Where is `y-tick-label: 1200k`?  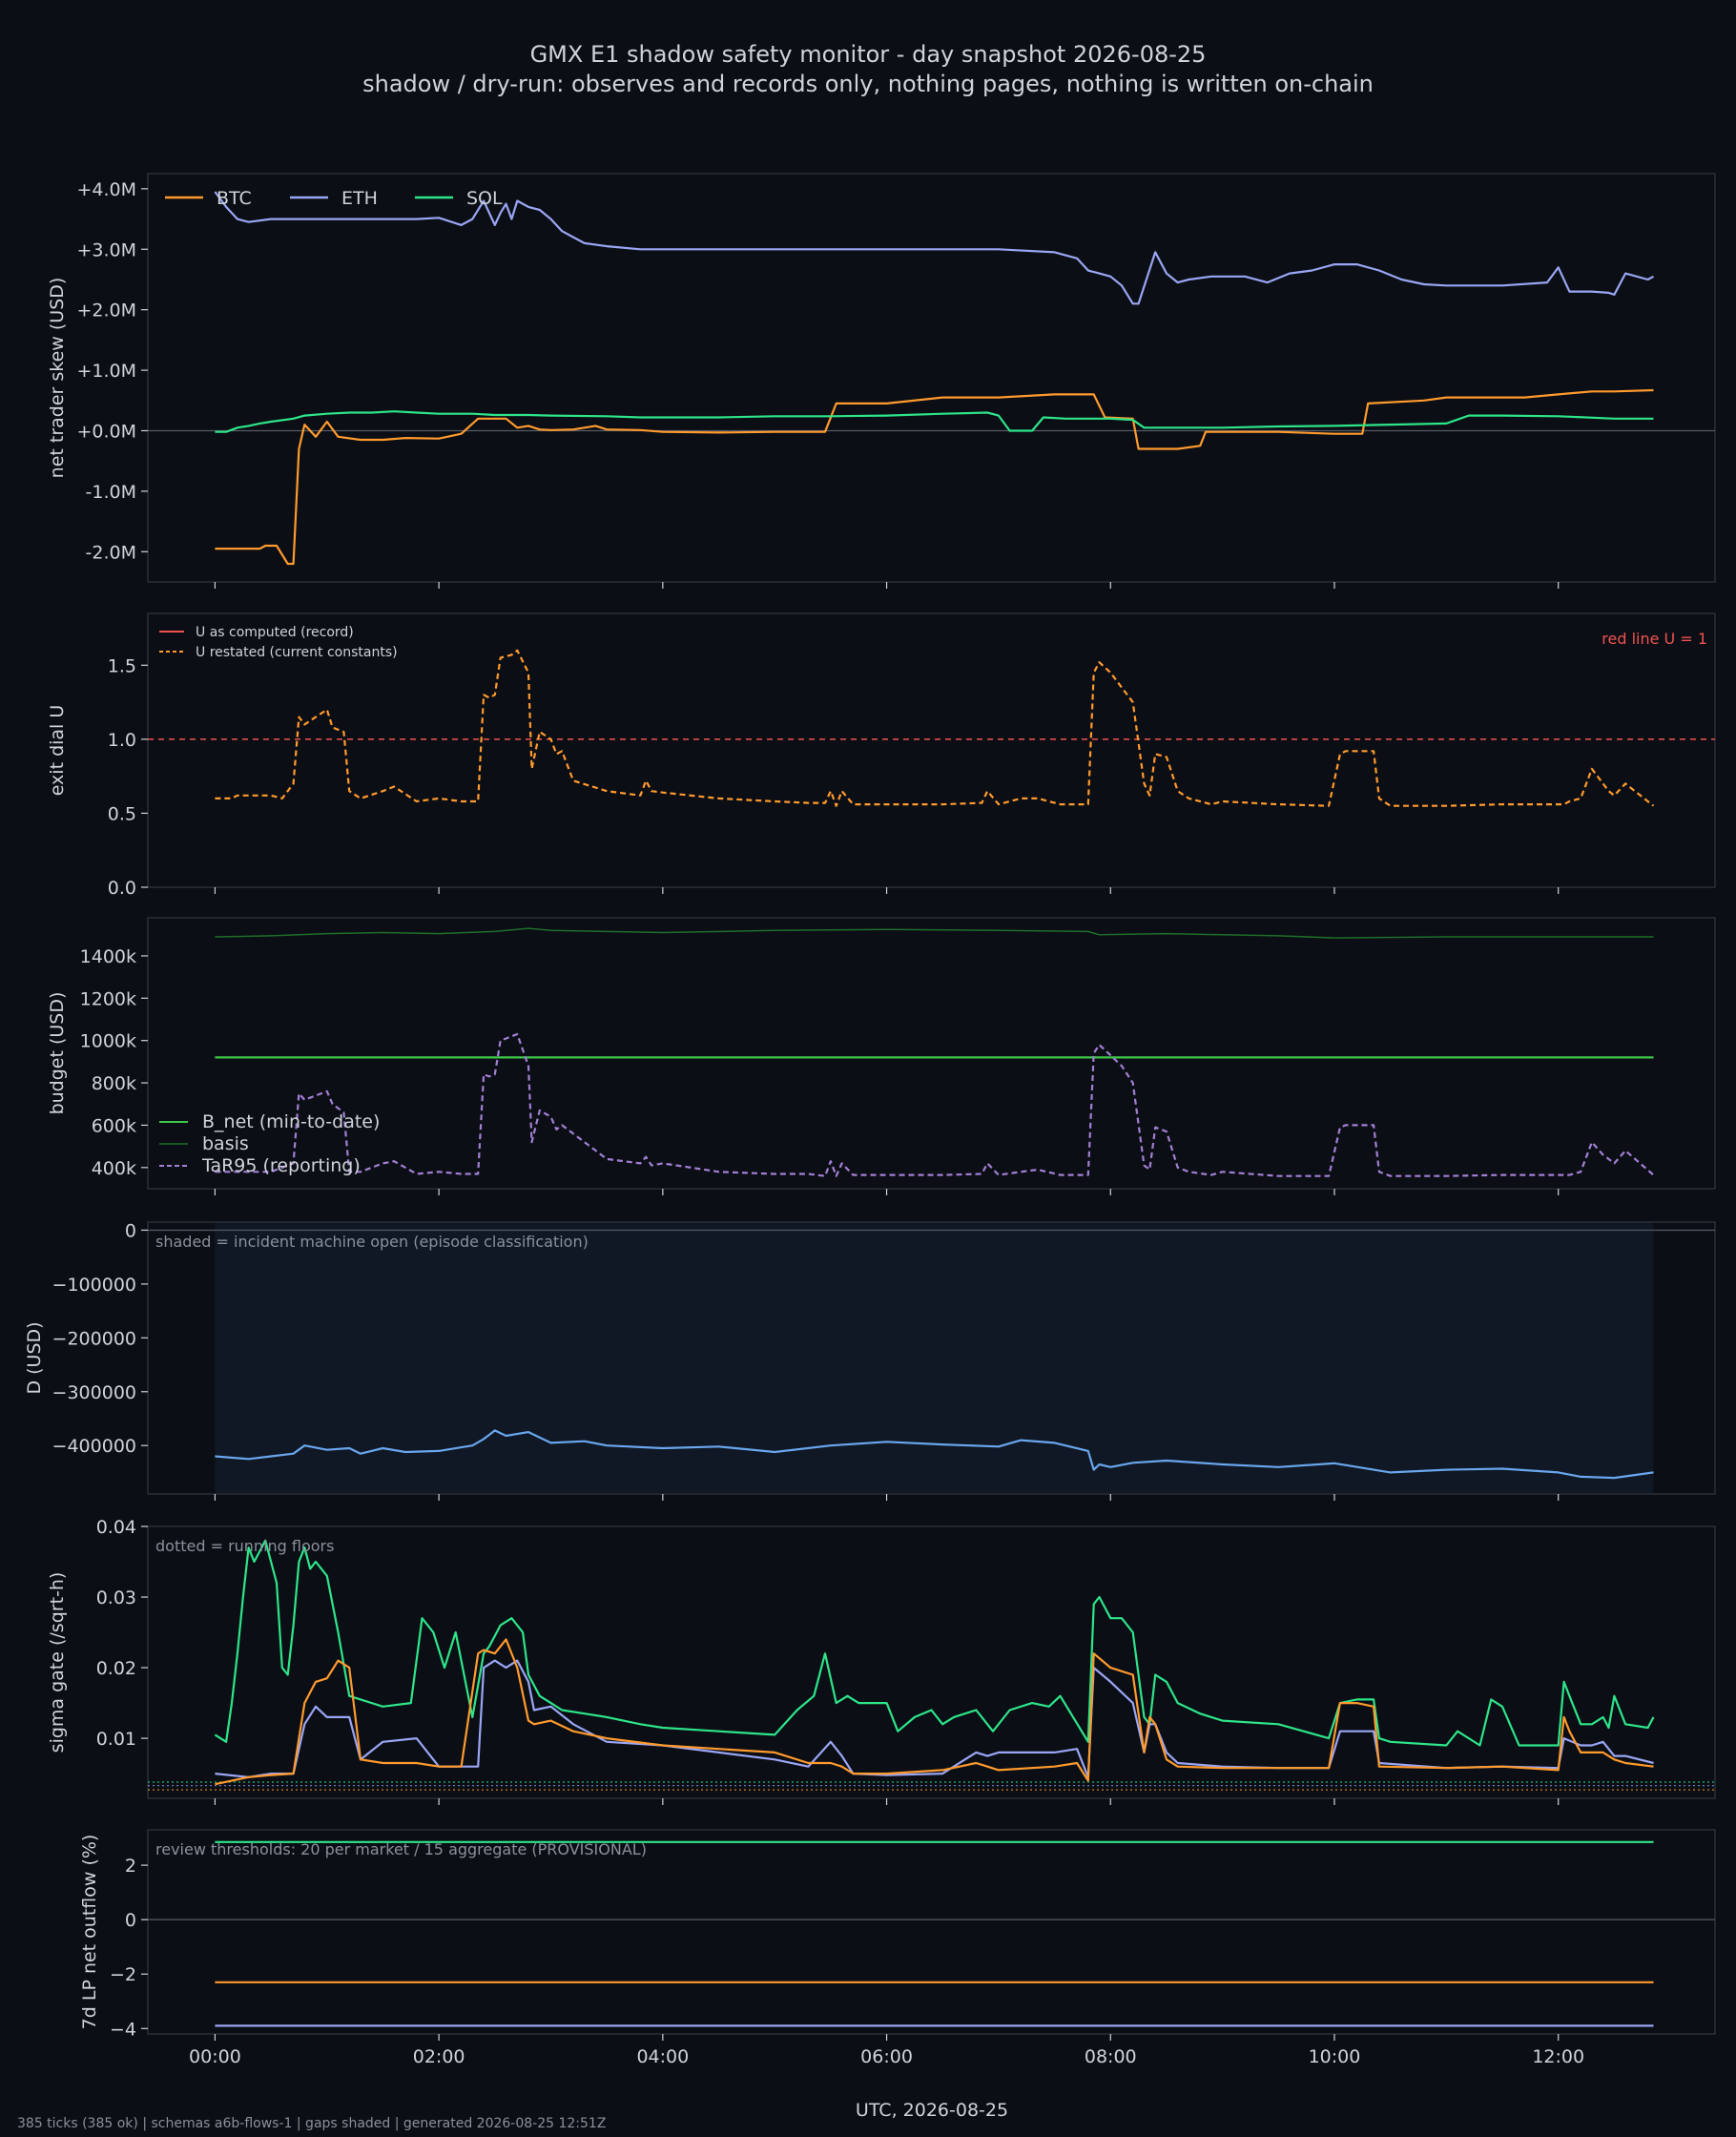
y-tick-label: 1200k is located at coordinates (108, 998).